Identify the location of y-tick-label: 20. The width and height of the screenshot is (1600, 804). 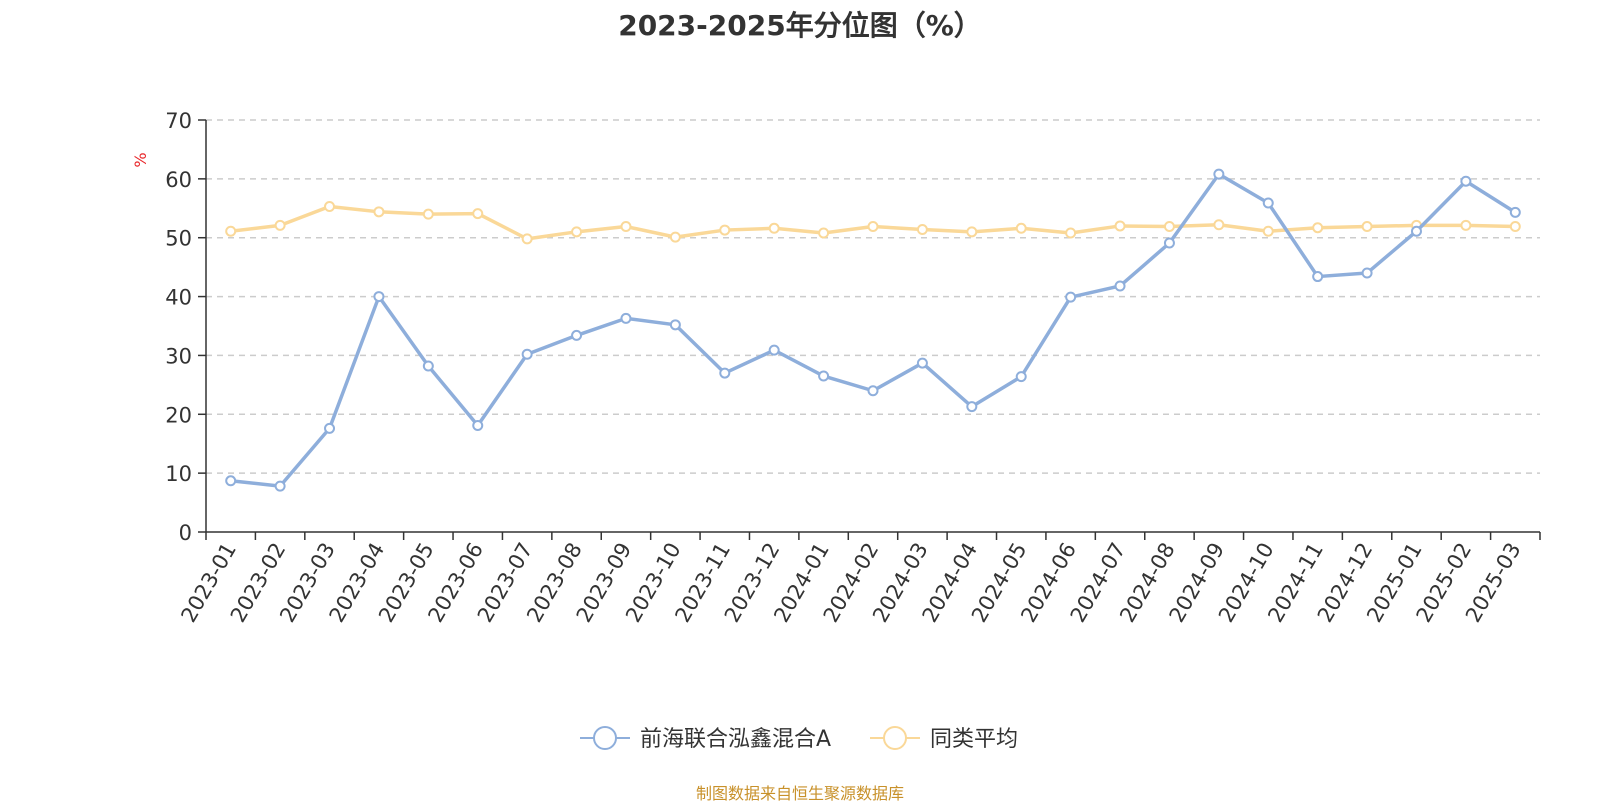
(178, 415).